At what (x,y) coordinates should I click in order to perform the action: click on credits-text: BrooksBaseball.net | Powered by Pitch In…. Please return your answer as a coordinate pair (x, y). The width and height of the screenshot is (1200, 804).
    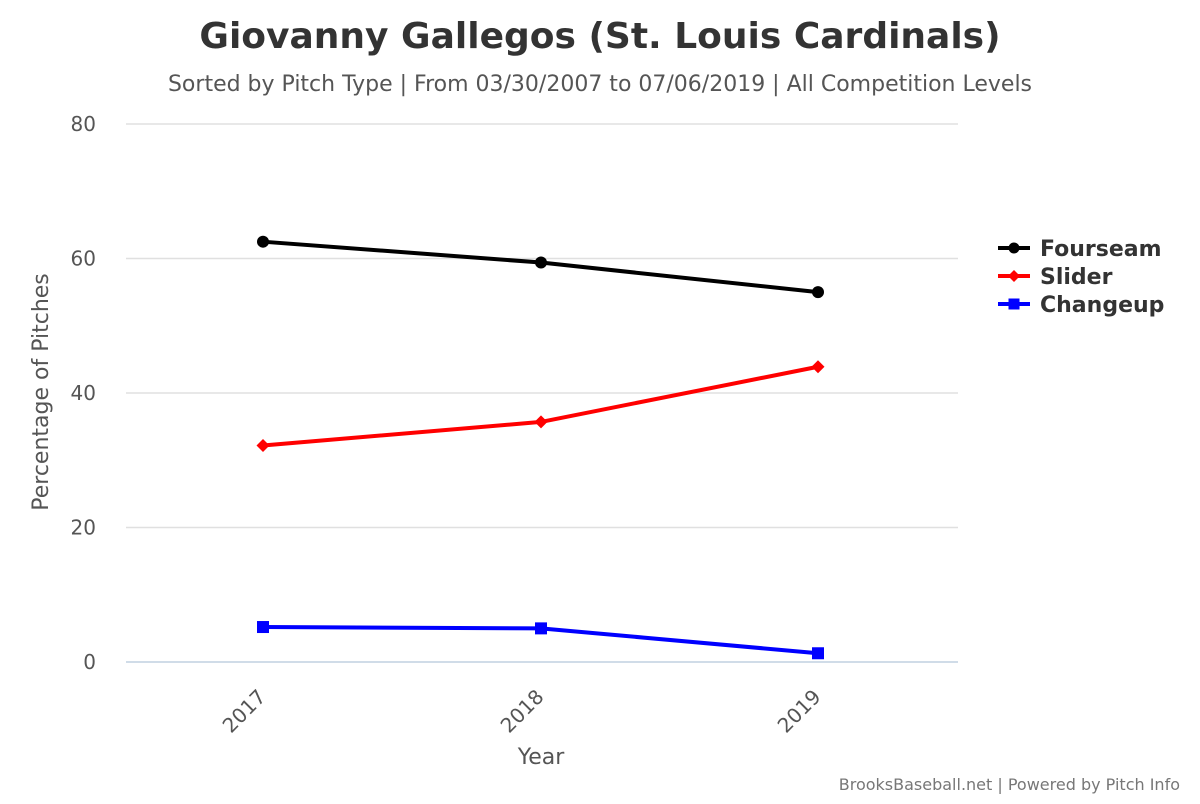
    Looking at the image, I should click on (1009, 784).